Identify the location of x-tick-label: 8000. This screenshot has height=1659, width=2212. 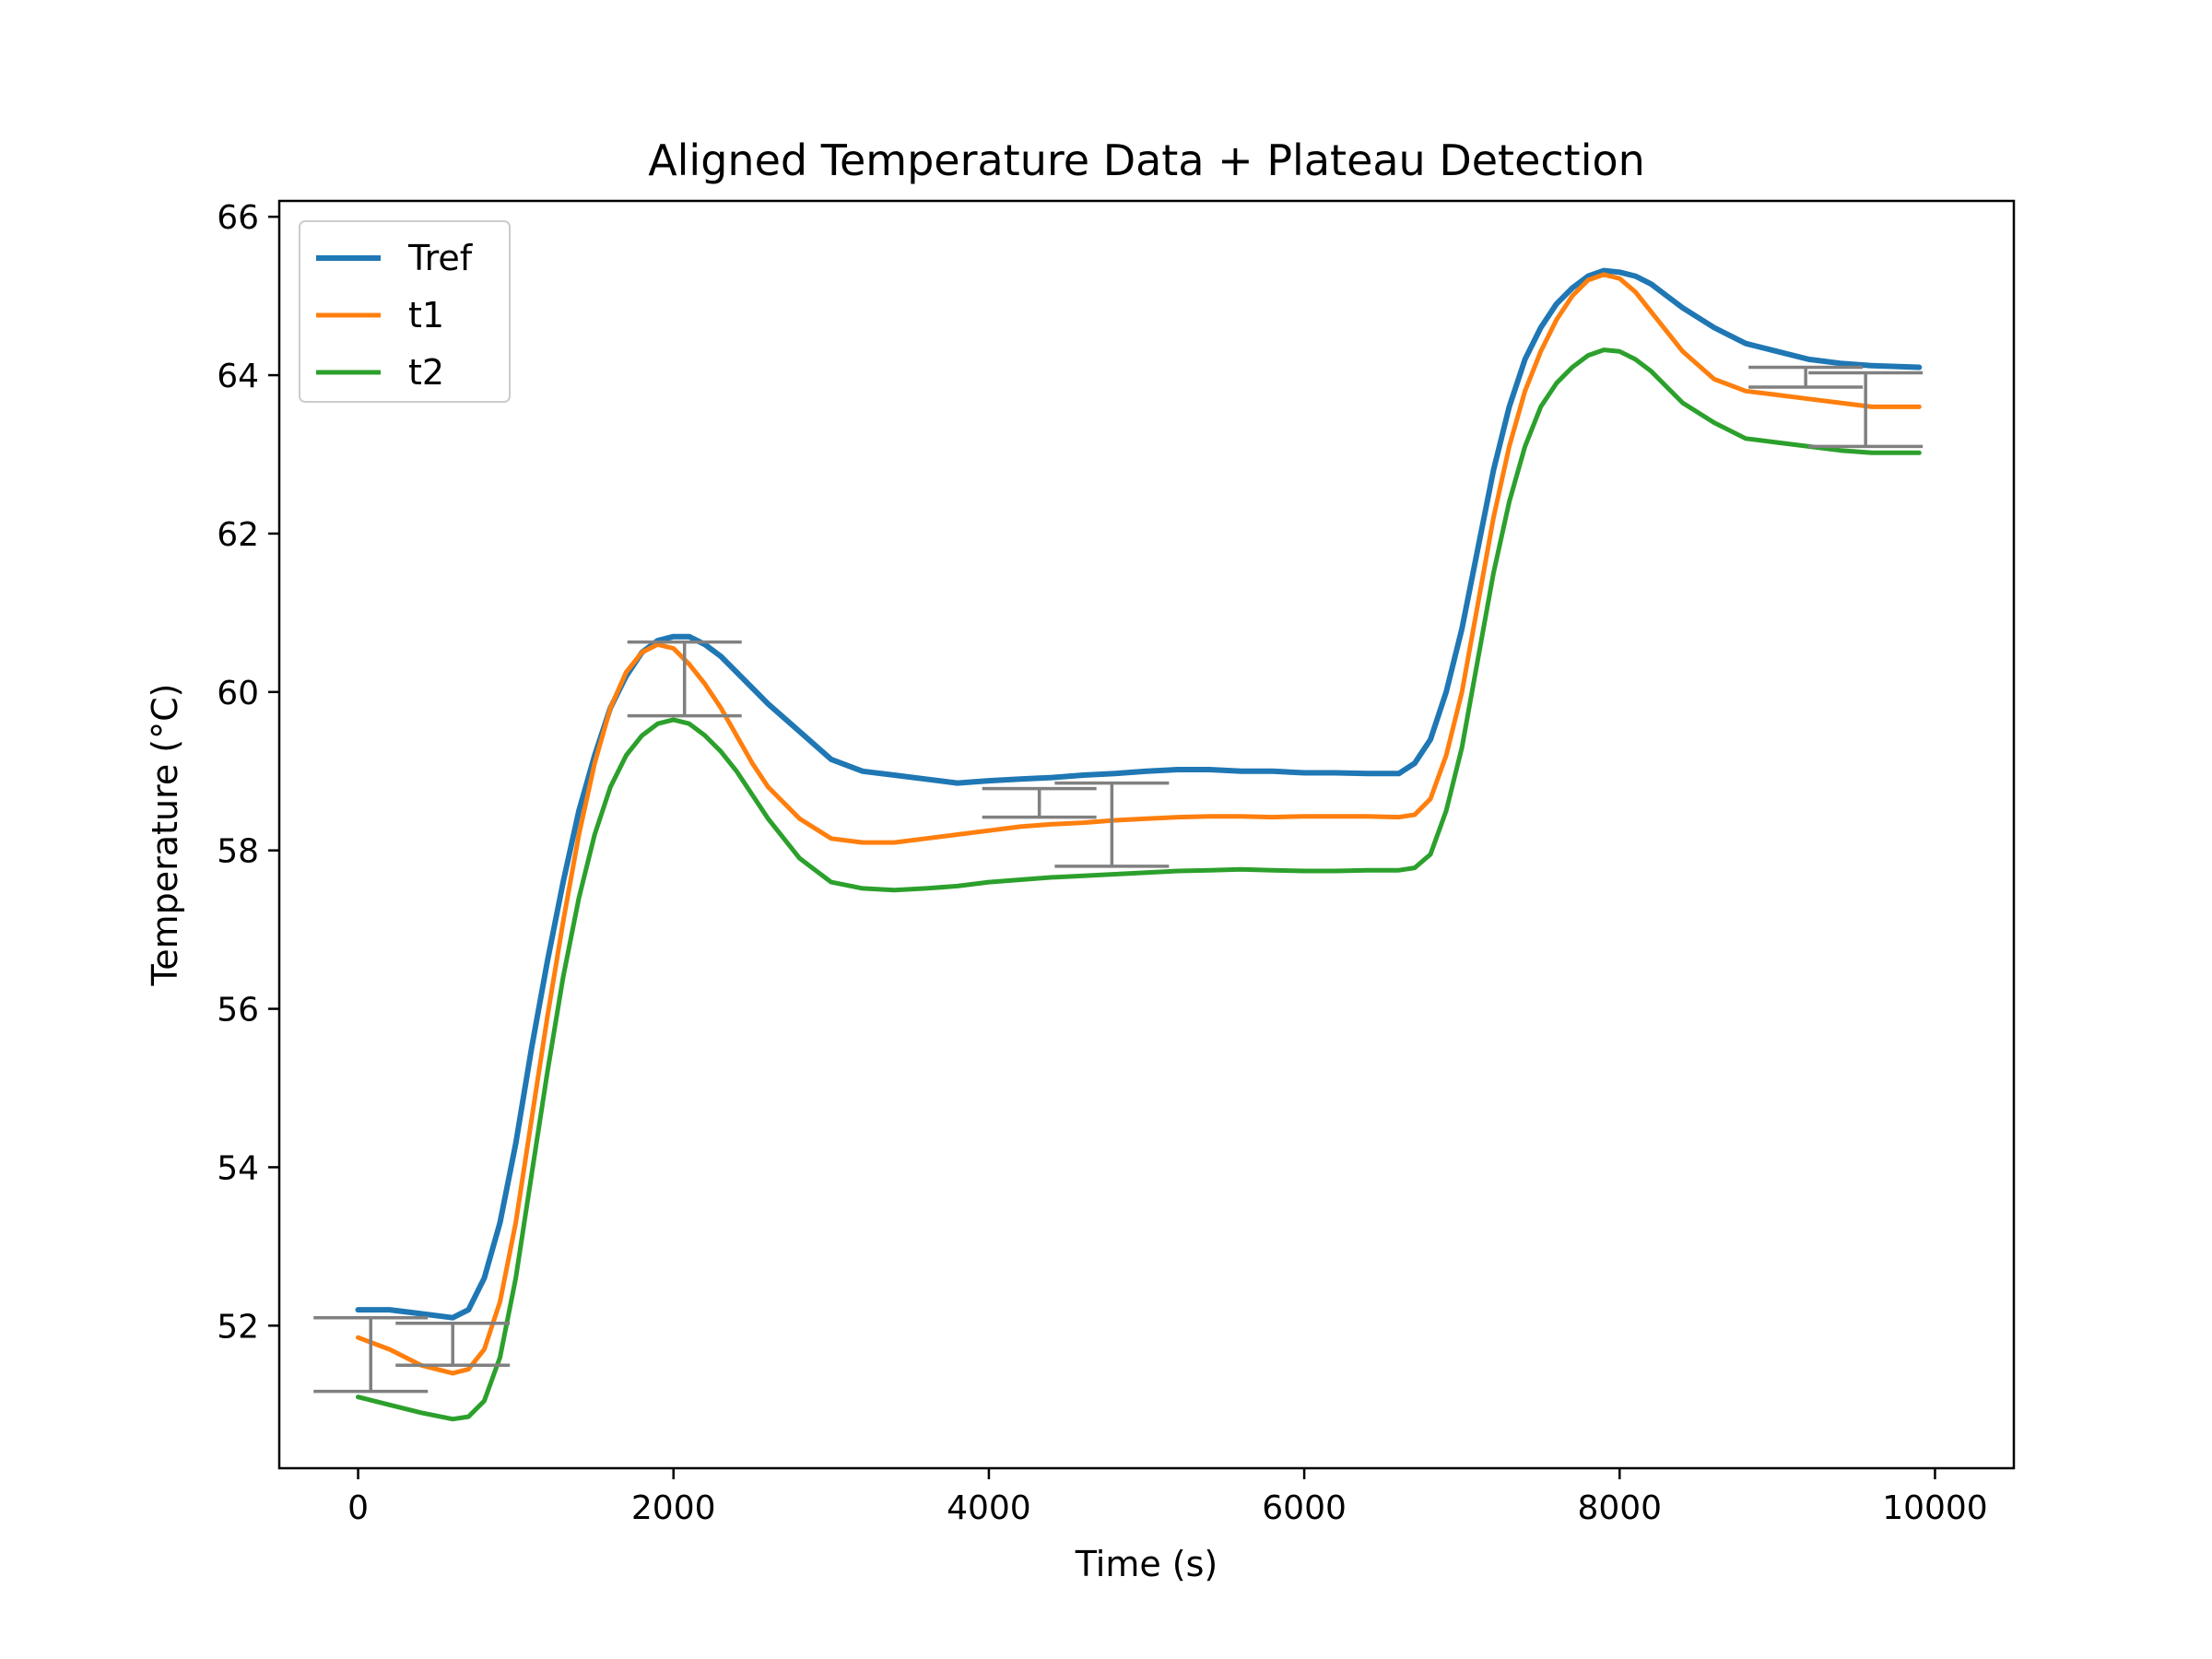
(1619, 1508).